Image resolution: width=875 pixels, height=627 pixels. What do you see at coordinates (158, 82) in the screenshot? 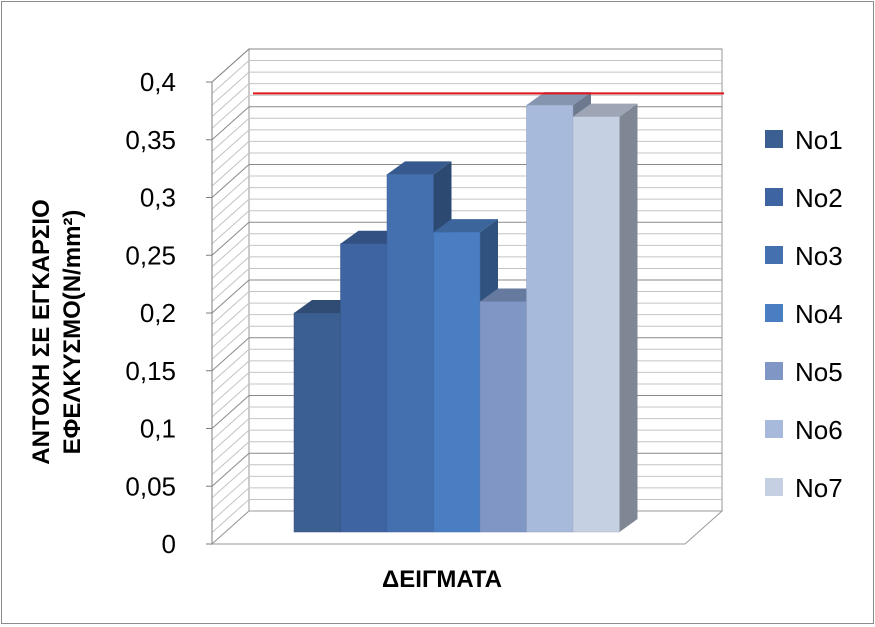
I see `y-tick-label: 0,4` at bounding box center [158, 82].